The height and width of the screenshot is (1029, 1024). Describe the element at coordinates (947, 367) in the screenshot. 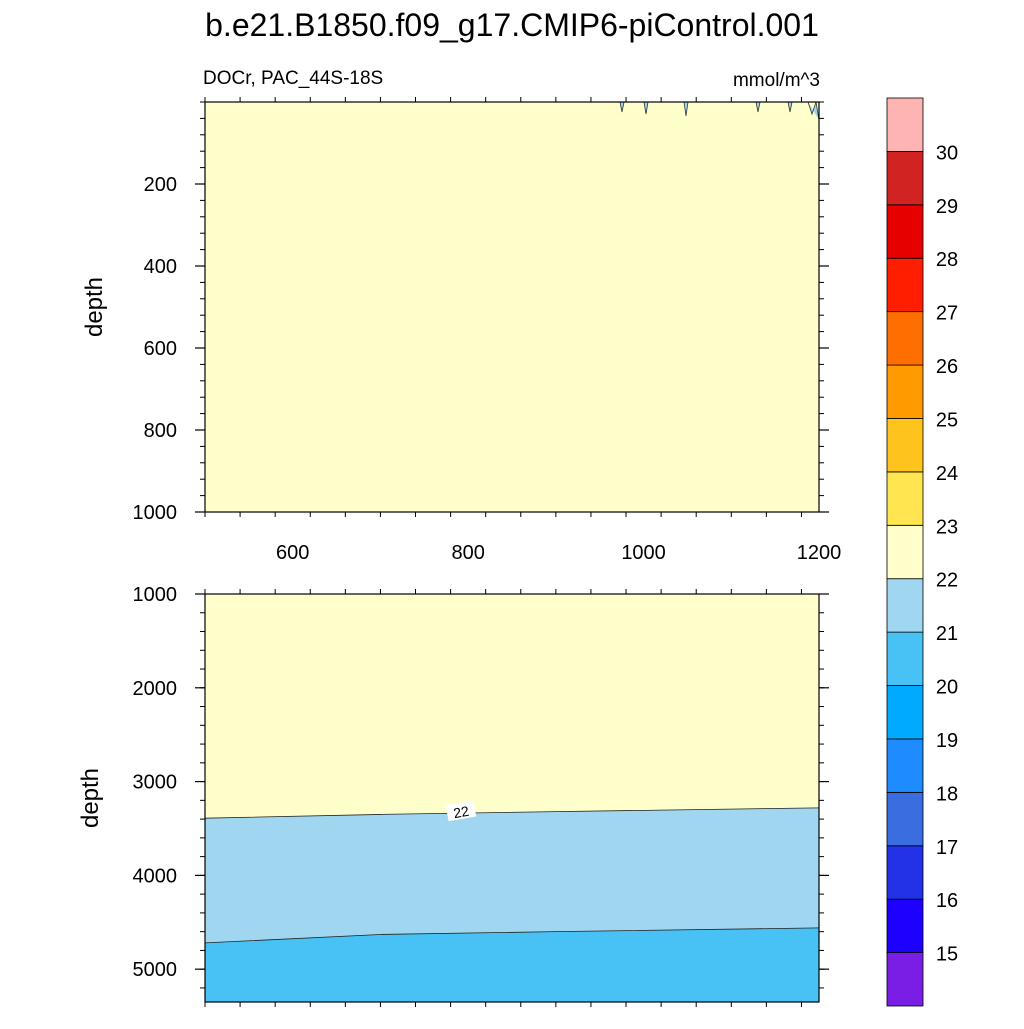

I see `colorbar-label: 26` at that location.